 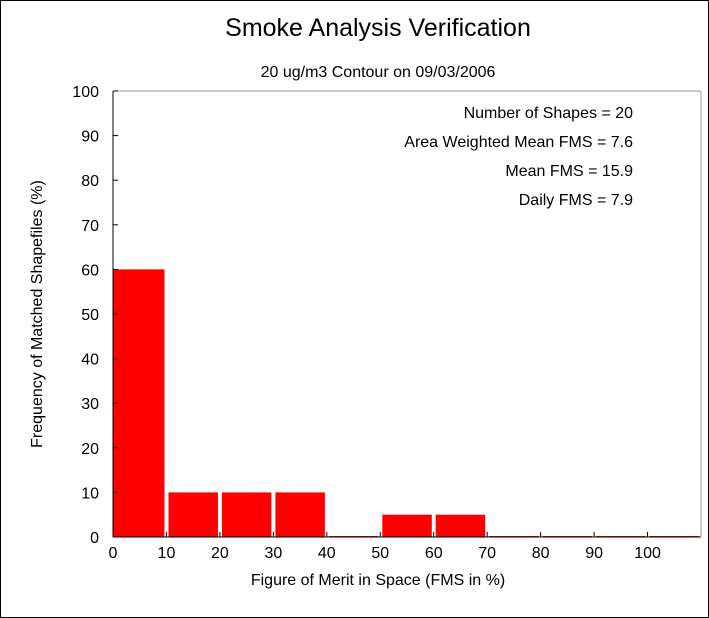 What do you see at coordinates (85, 92) in the screenshot?
I see `y-tick-label: 100` at bounding box center [85, 92].